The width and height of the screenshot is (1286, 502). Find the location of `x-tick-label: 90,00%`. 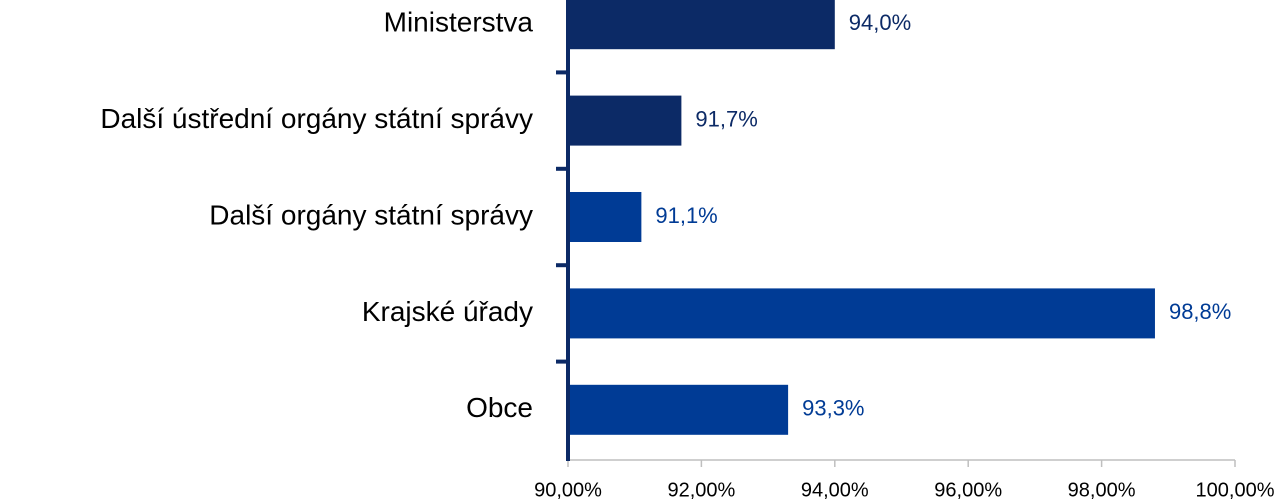

x-tick-label: 90,00% is located at coordinates (568, 490).